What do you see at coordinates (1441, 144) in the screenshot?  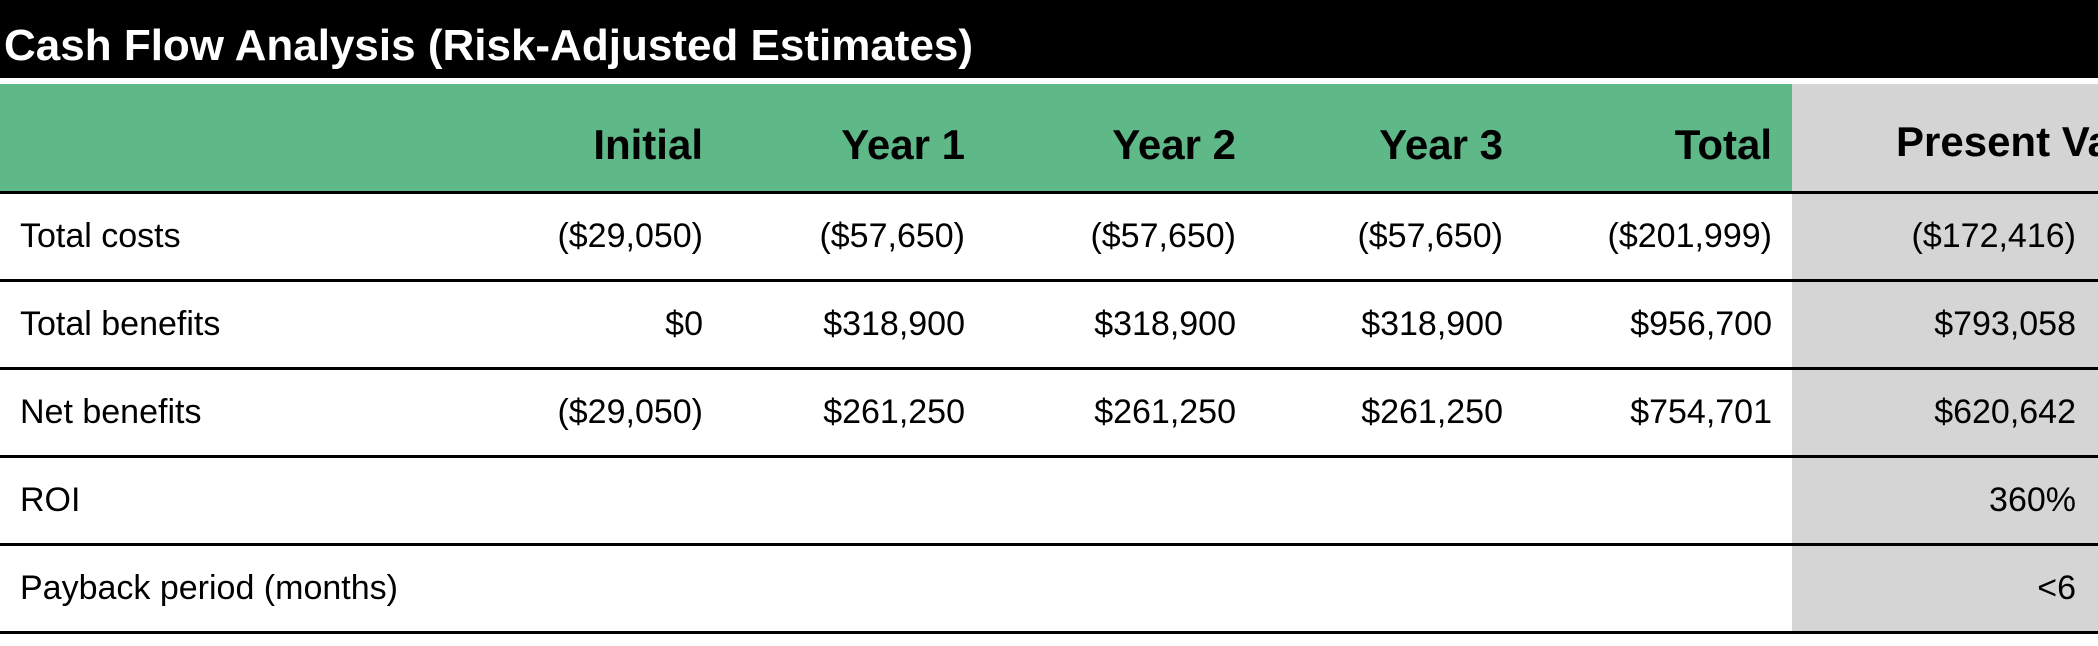 I see `column-header-year-3: Year 3` at bounding box center [1441, 144].